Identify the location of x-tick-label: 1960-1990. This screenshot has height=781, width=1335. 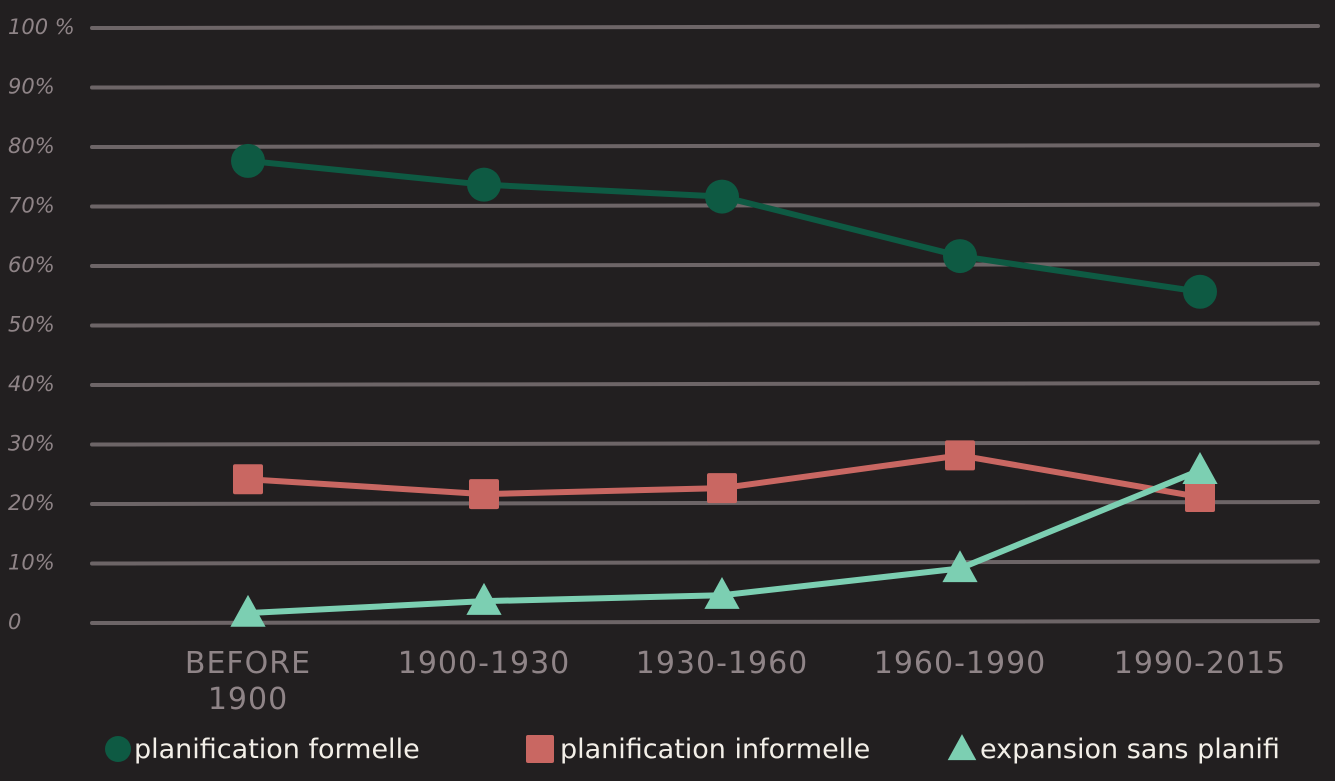
(960, 663).